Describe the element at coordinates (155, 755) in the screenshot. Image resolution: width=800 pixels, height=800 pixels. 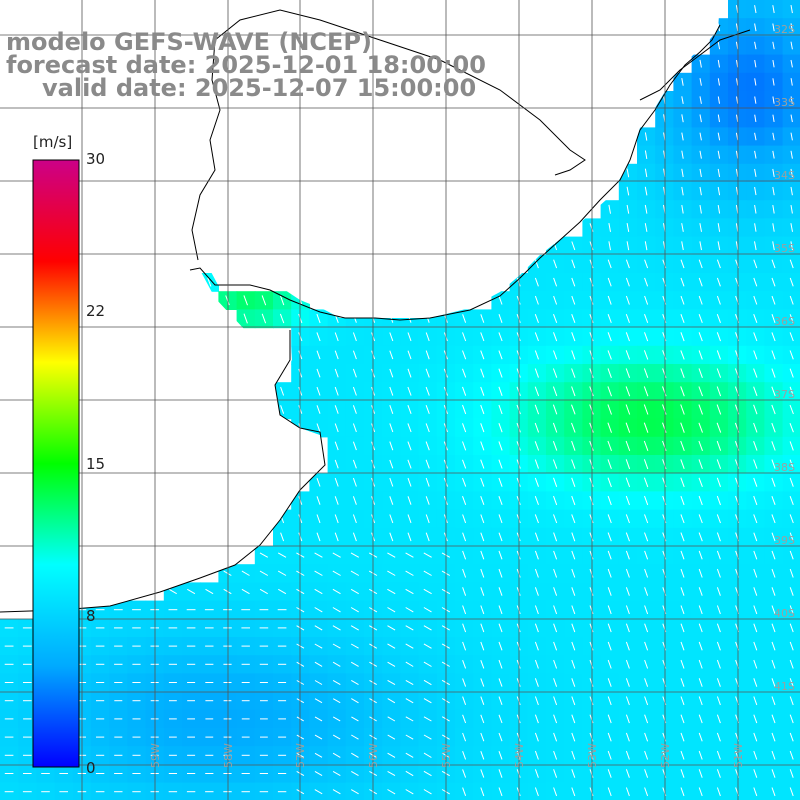
I see `lon-label: 59W` at that location.